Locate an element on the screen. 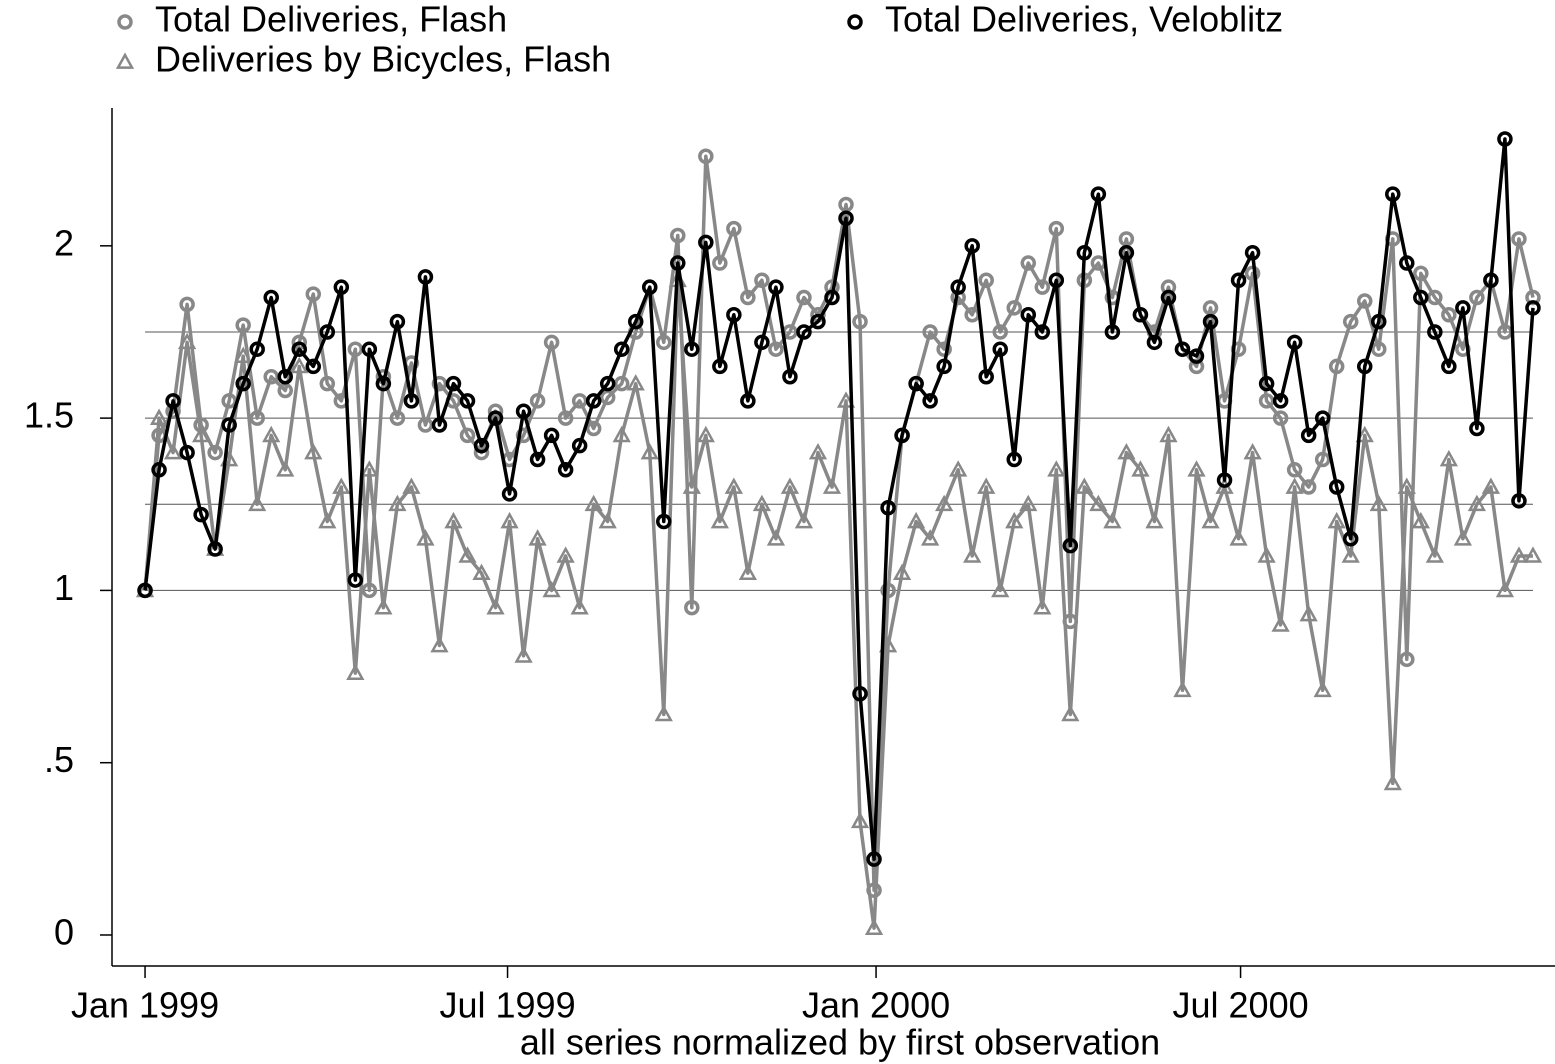 Image resolution: width=1555 pixels, height=1064 pixels. x-tick-label: Jul 1999 is located at coordinates (507, 1005).